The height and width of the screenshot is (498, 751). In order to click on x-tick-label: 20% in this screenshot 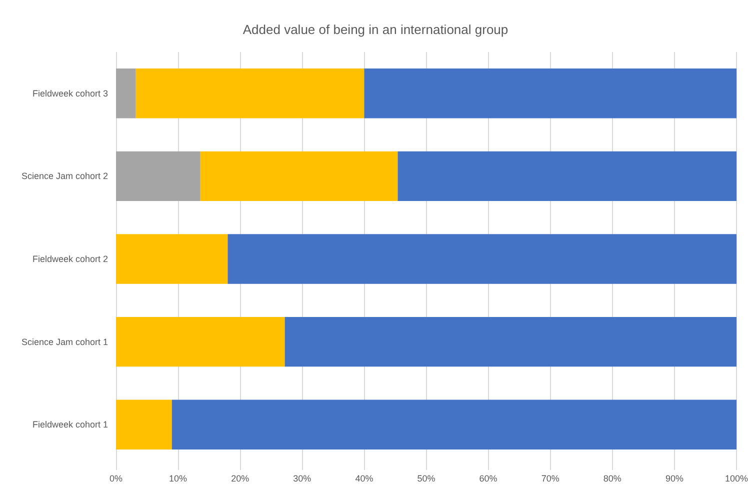, I will do `click(240, 479)`.